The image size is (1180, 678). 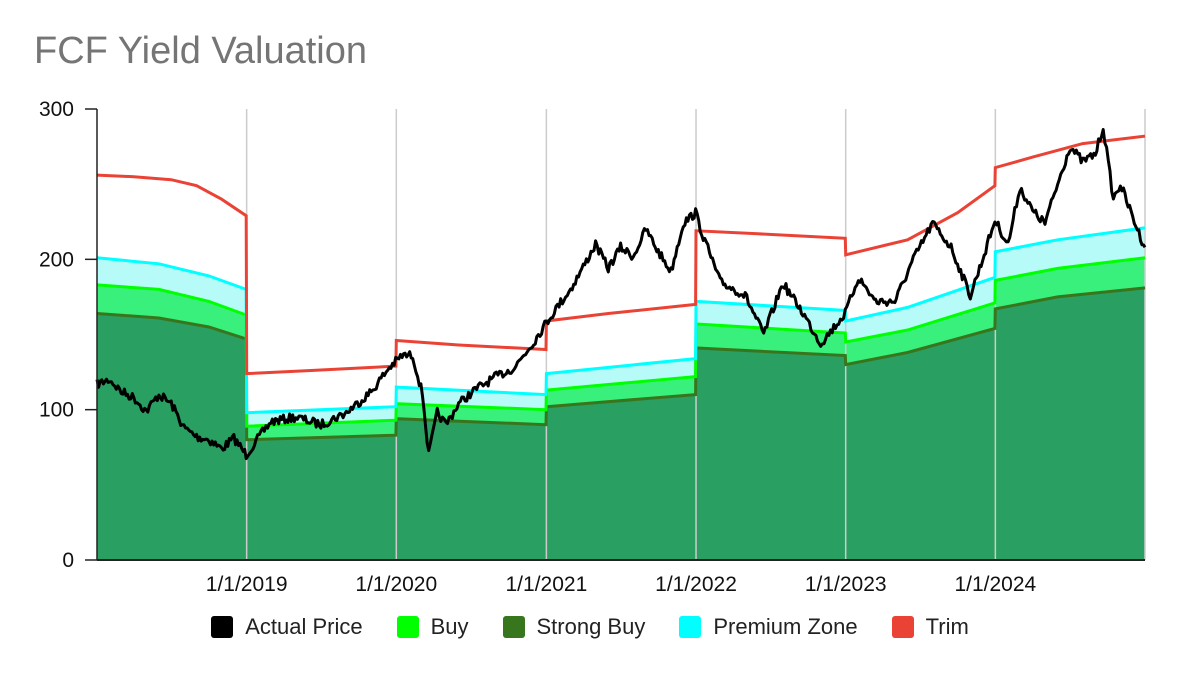 What do you see at coordinates (947, 626) in the screenshot?
I see `legend-label-trim: Trim` at bounding box center [947, 626].